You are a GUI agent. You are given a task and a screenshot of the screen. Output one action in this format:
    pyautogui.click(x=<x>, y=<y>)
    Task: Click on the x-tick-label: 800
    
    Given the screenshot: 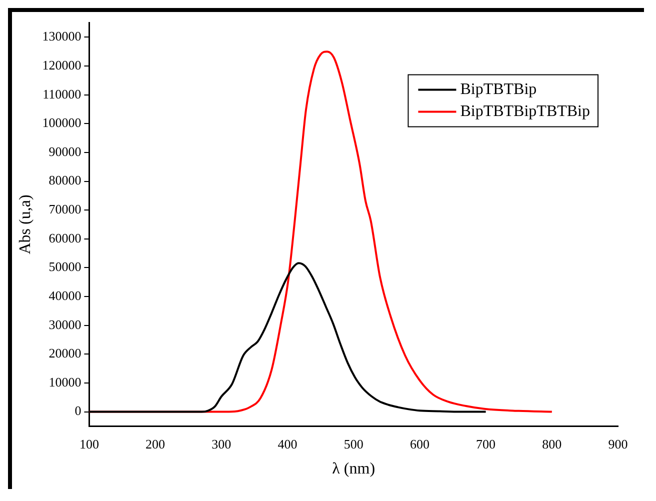 What is the action you would take?
    pyautogui.click(x=552, y=444)
    